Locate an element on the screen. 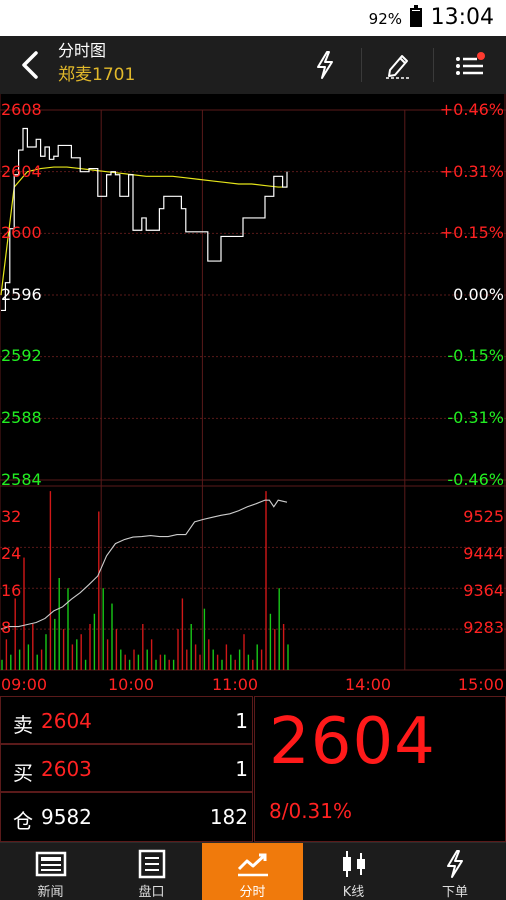  volume-tick-label: 24 is located at coordinates (11, 553).